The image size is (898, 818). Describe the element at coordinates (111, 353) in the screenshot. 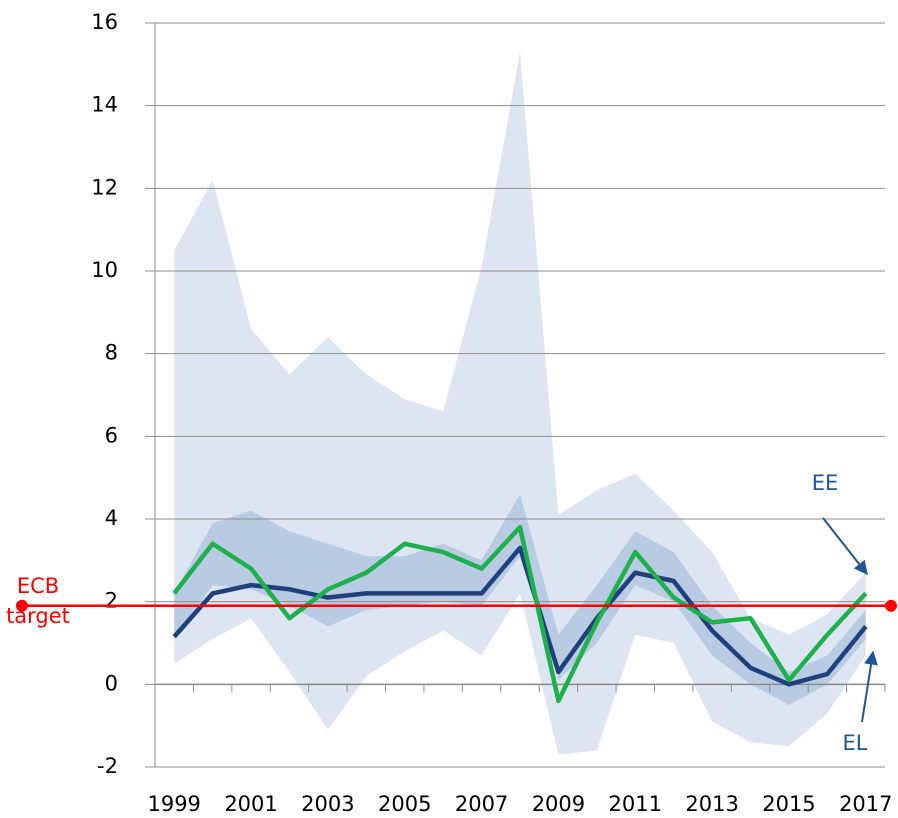

I see `y-tick-label: 8` at that location.